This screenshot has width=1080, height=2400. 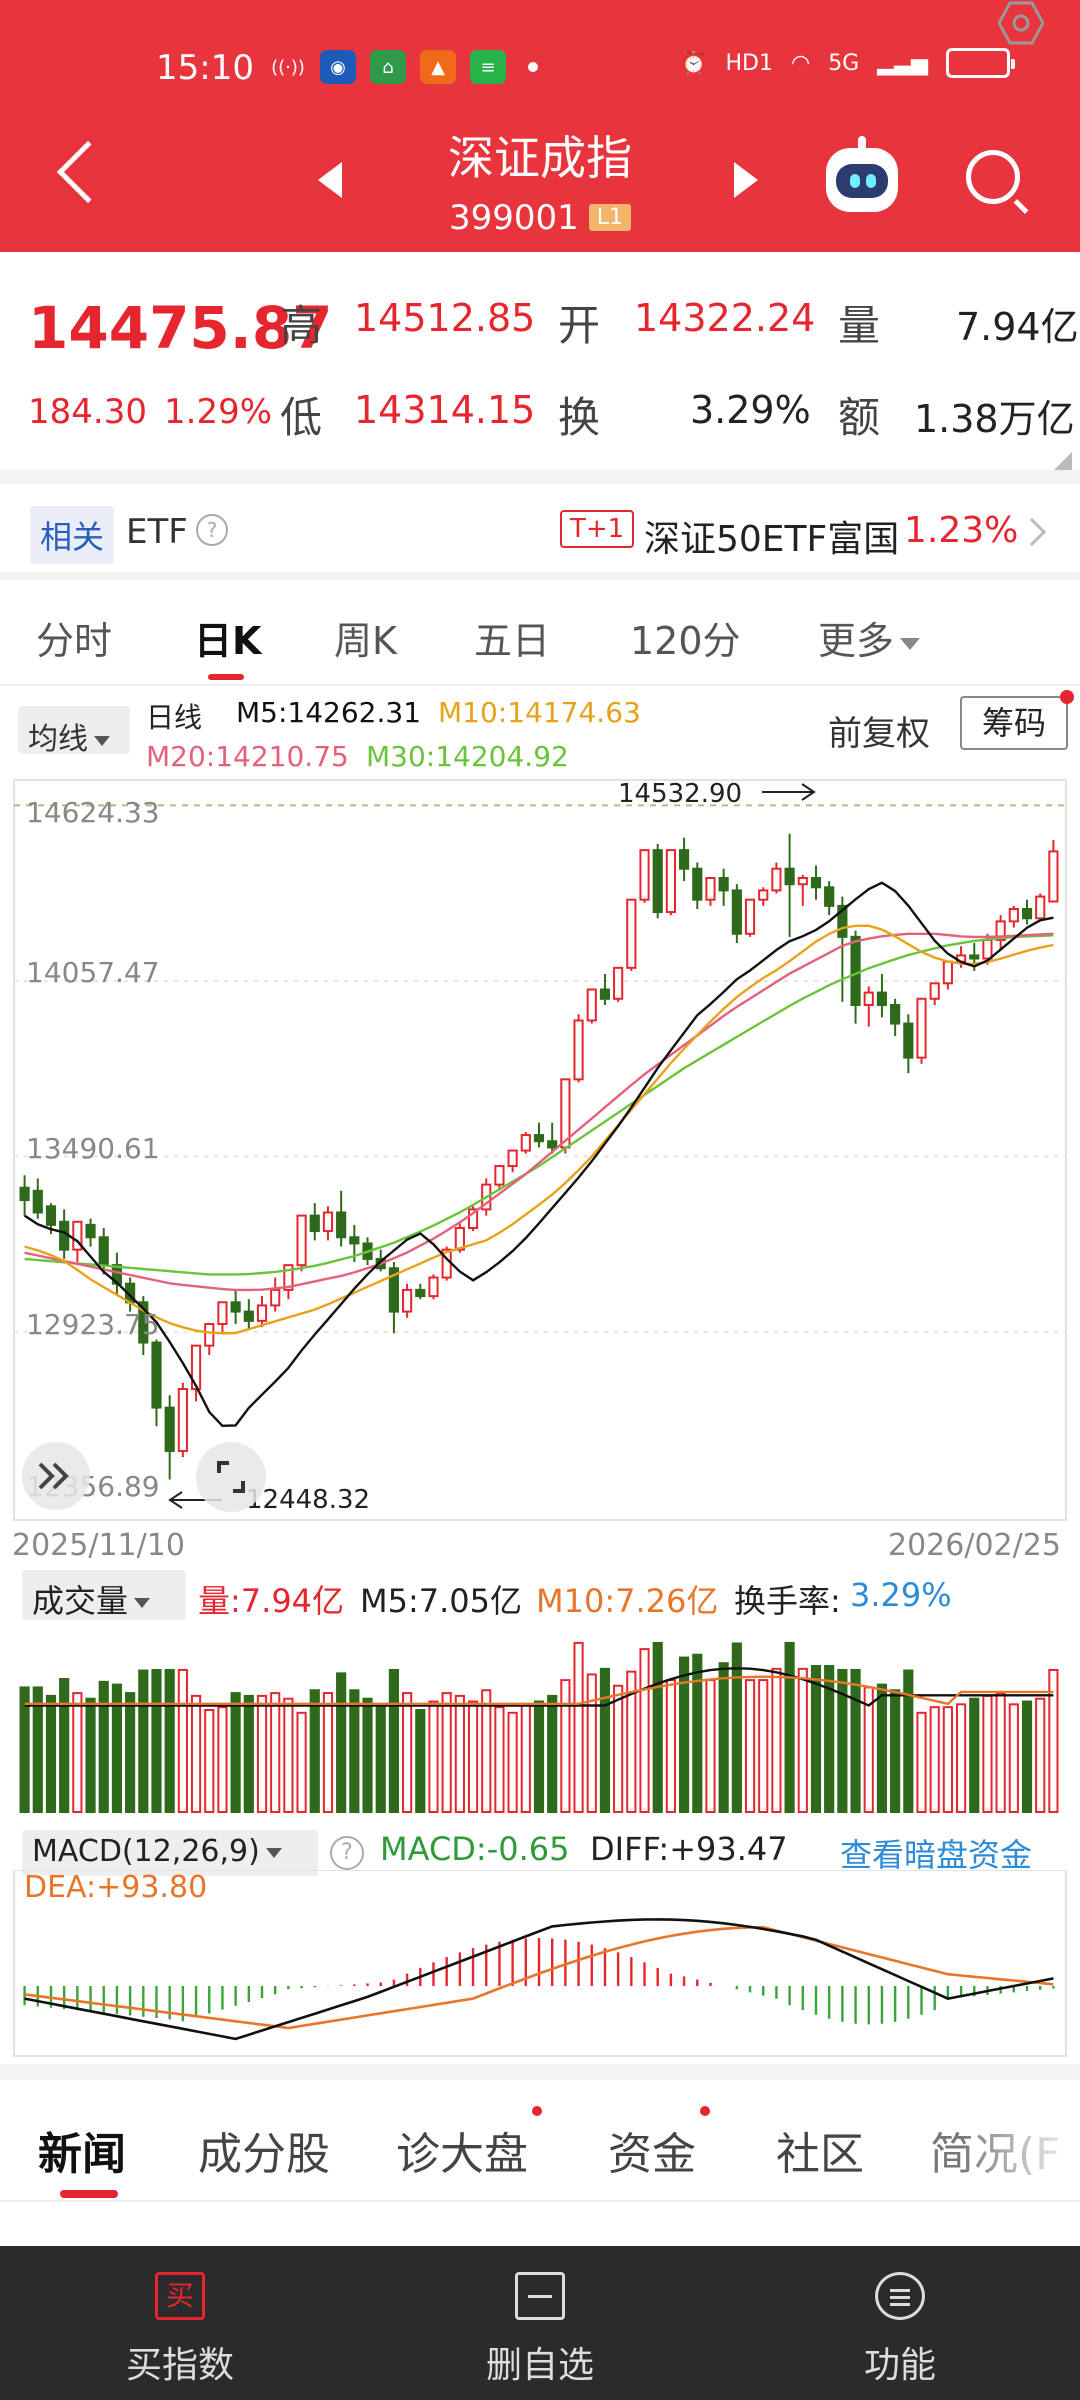 What do you see at coordinates (859, 325) in the screenshot?
I see `volume-label: 量` at bounding box center [859, 325].